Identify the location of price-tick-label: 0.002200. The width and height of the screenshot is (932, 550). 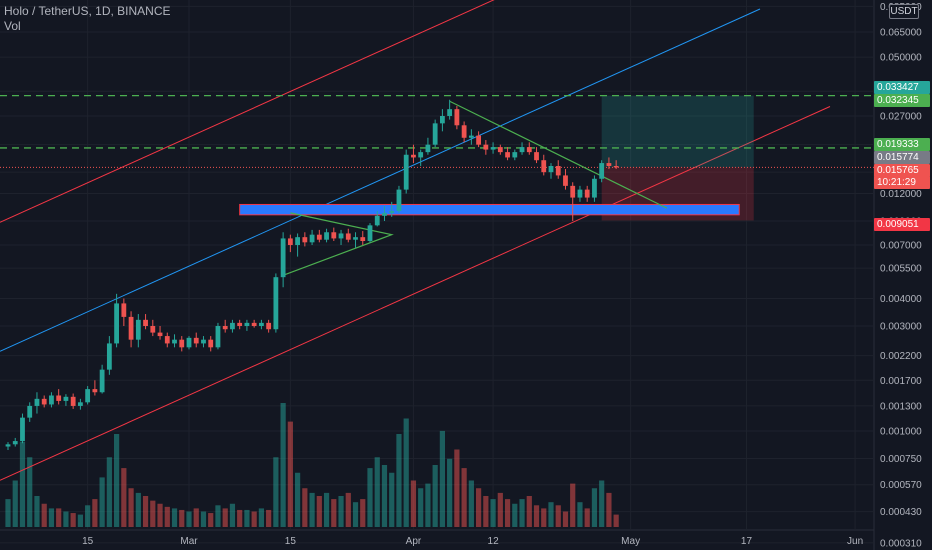
(901, 356).